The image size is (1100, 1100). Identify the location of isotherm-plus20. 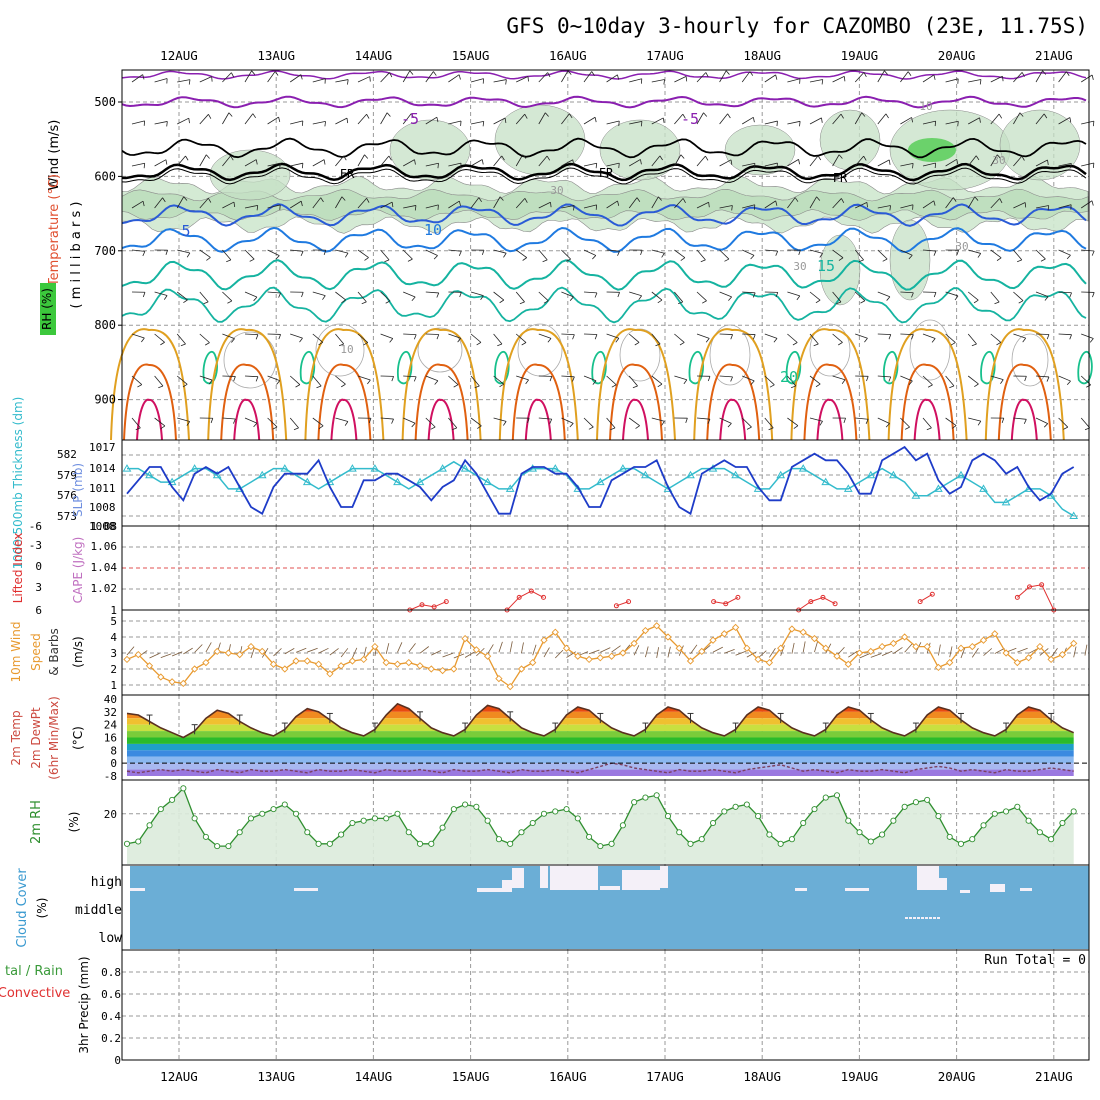
(1085, 367).